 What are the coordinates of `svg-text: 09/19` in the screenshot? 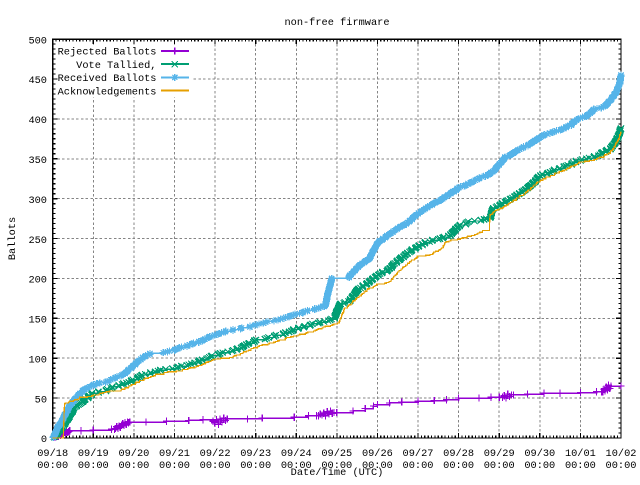 It's located at (93, 454).